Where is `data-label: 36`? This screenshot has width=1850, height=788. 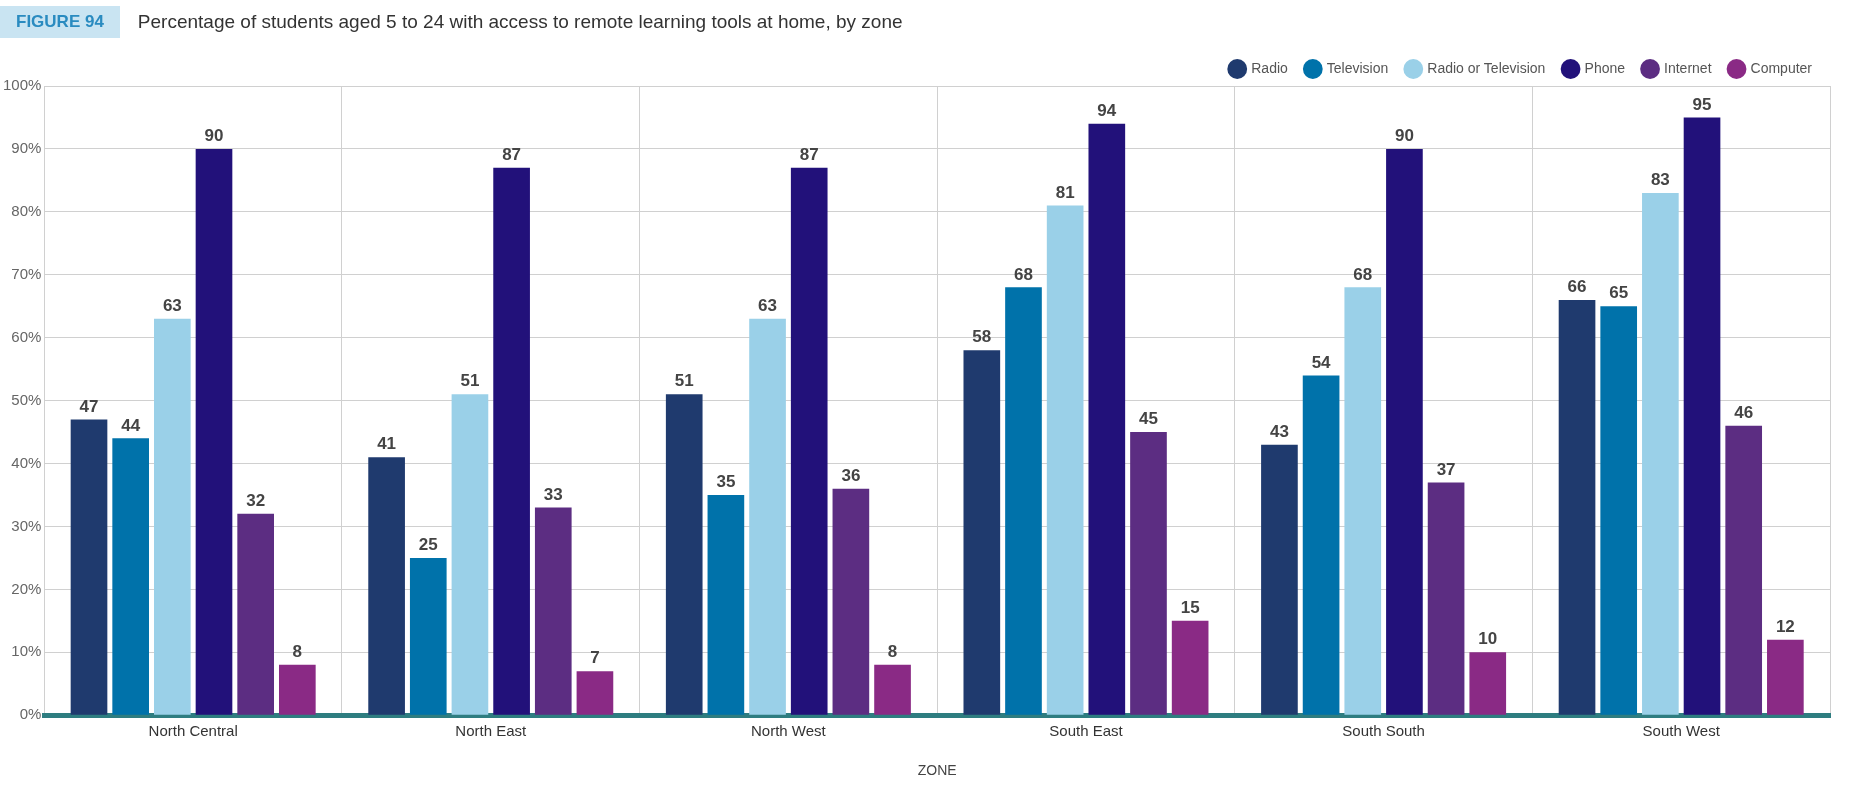 data-label: 36 is located at coordinates (851, 475).